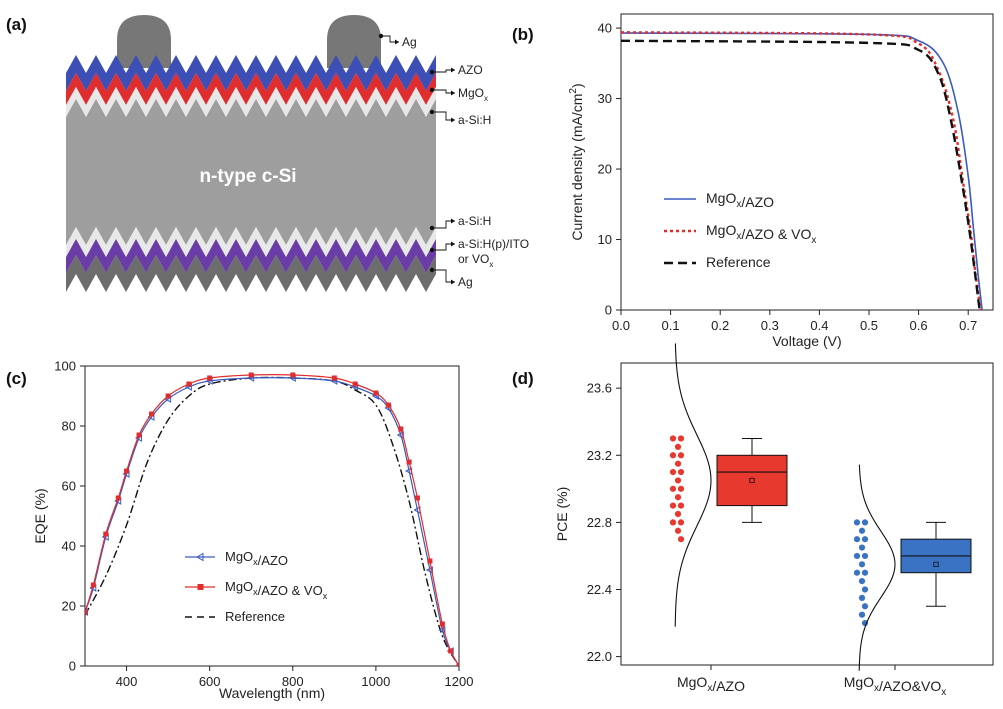 This screenshot has height=709, width=1003. What do you see at coordinates (251, 102) in the screenshot?
I see `asih-front-layer` at bounding box center [251, 102].